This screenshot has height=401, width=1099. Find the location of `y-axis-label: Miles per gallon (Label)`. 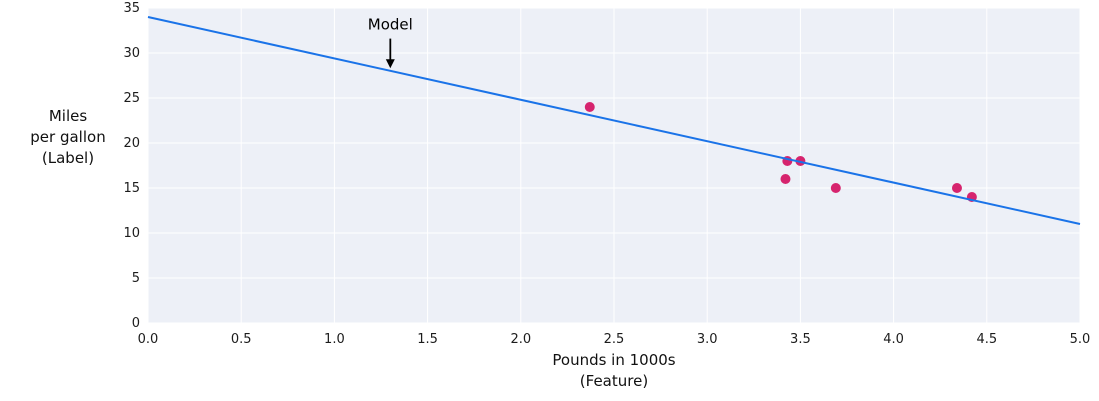

y-axis-label: Miles per gallon (Label) is located at coordinates (68, 137).